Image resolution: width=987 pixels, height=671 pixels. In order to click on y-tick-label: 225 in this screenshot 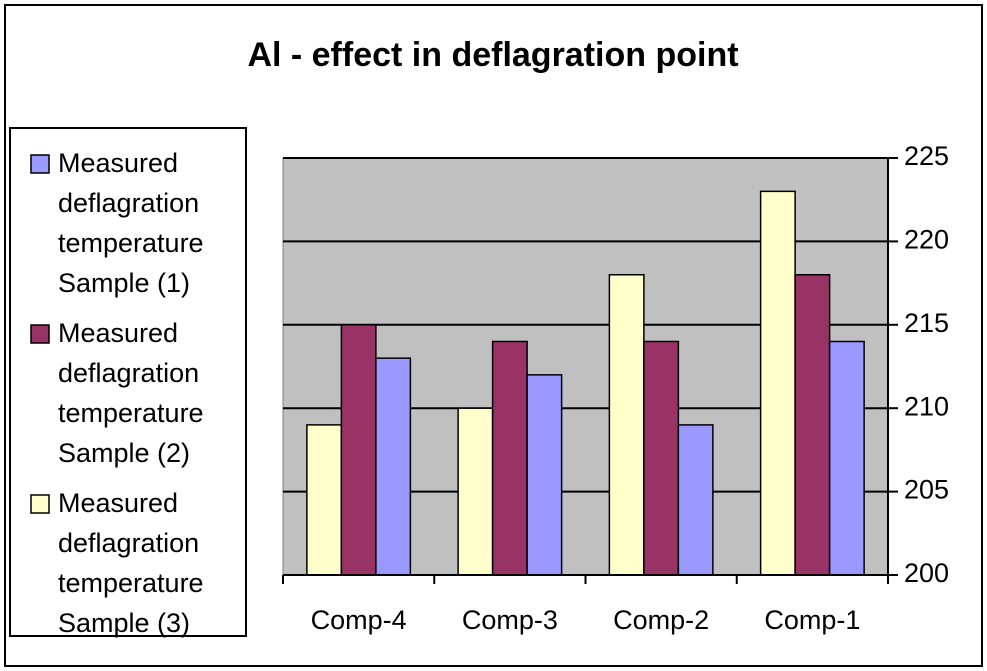, I will do `click(926, 156)`.